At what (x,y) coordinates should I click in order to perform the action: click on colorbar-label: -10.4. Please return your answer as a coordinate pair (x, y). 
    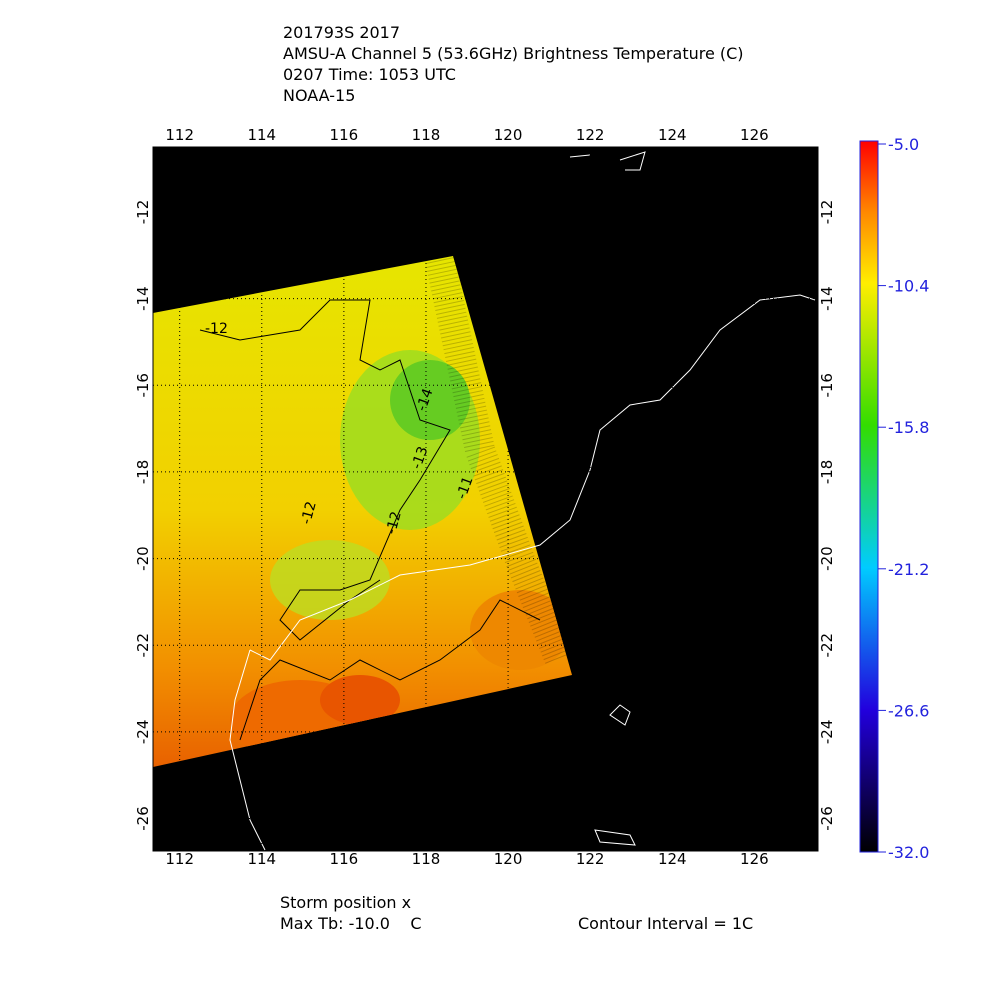
    Looking at the image, I should click on (908, 286).